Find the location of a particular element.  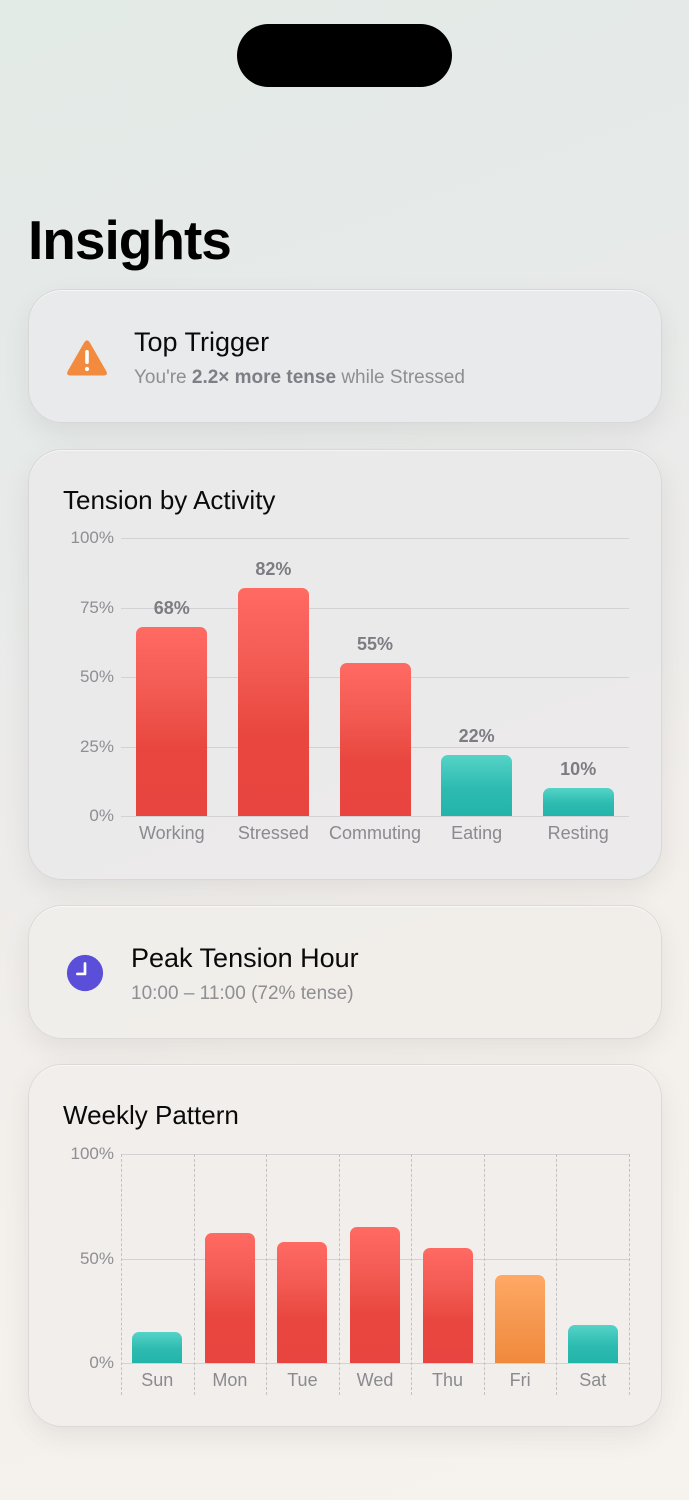

bar-value-label: 22% is located at coordinates (476, 735).